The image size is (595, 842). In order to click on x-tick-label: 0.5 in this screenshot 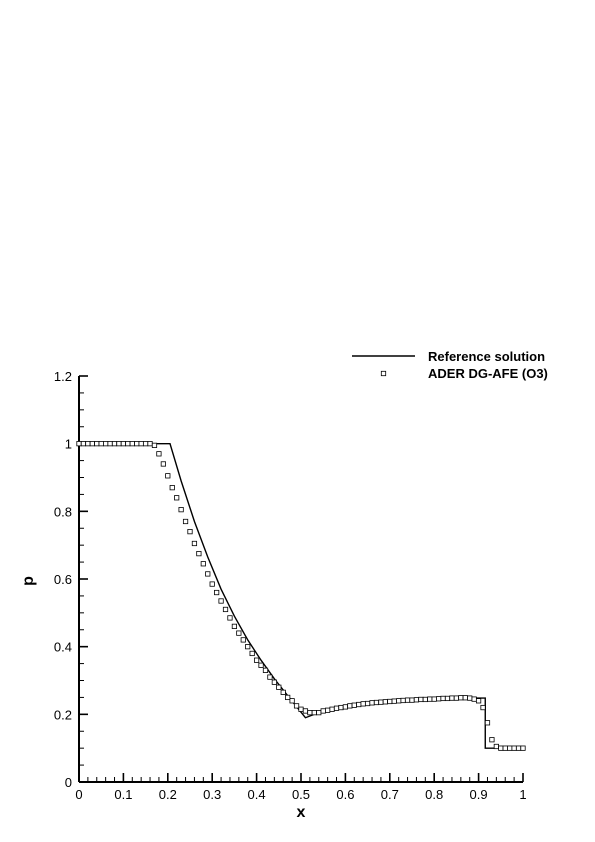, I will do `click(301, 794)`.